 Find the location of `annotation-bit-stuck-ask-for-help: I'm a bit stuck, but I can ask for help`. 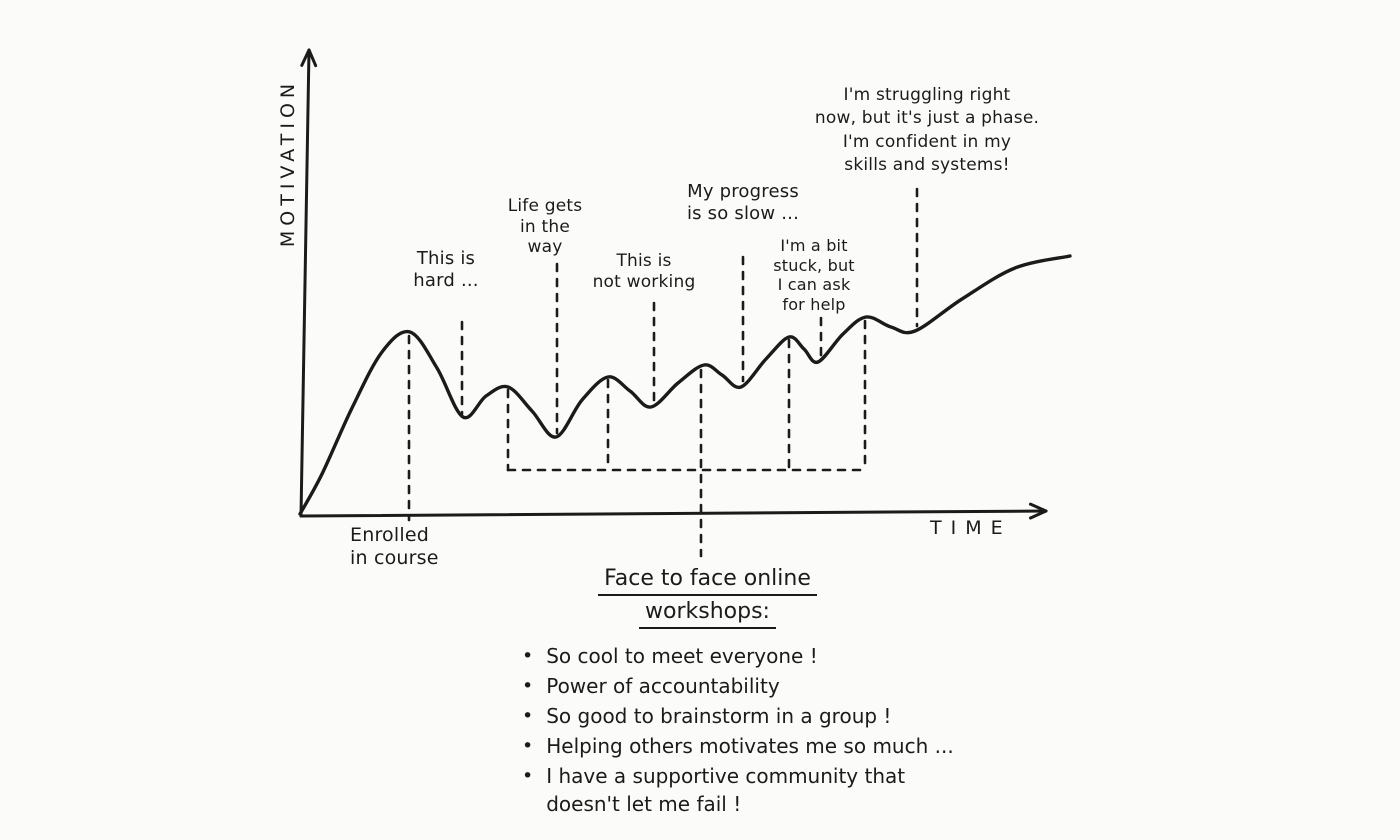

annotation-bit-stuck-ask-for-help: I'm a bit stuck, but I can ask for help is located at coordinates (814, 275).